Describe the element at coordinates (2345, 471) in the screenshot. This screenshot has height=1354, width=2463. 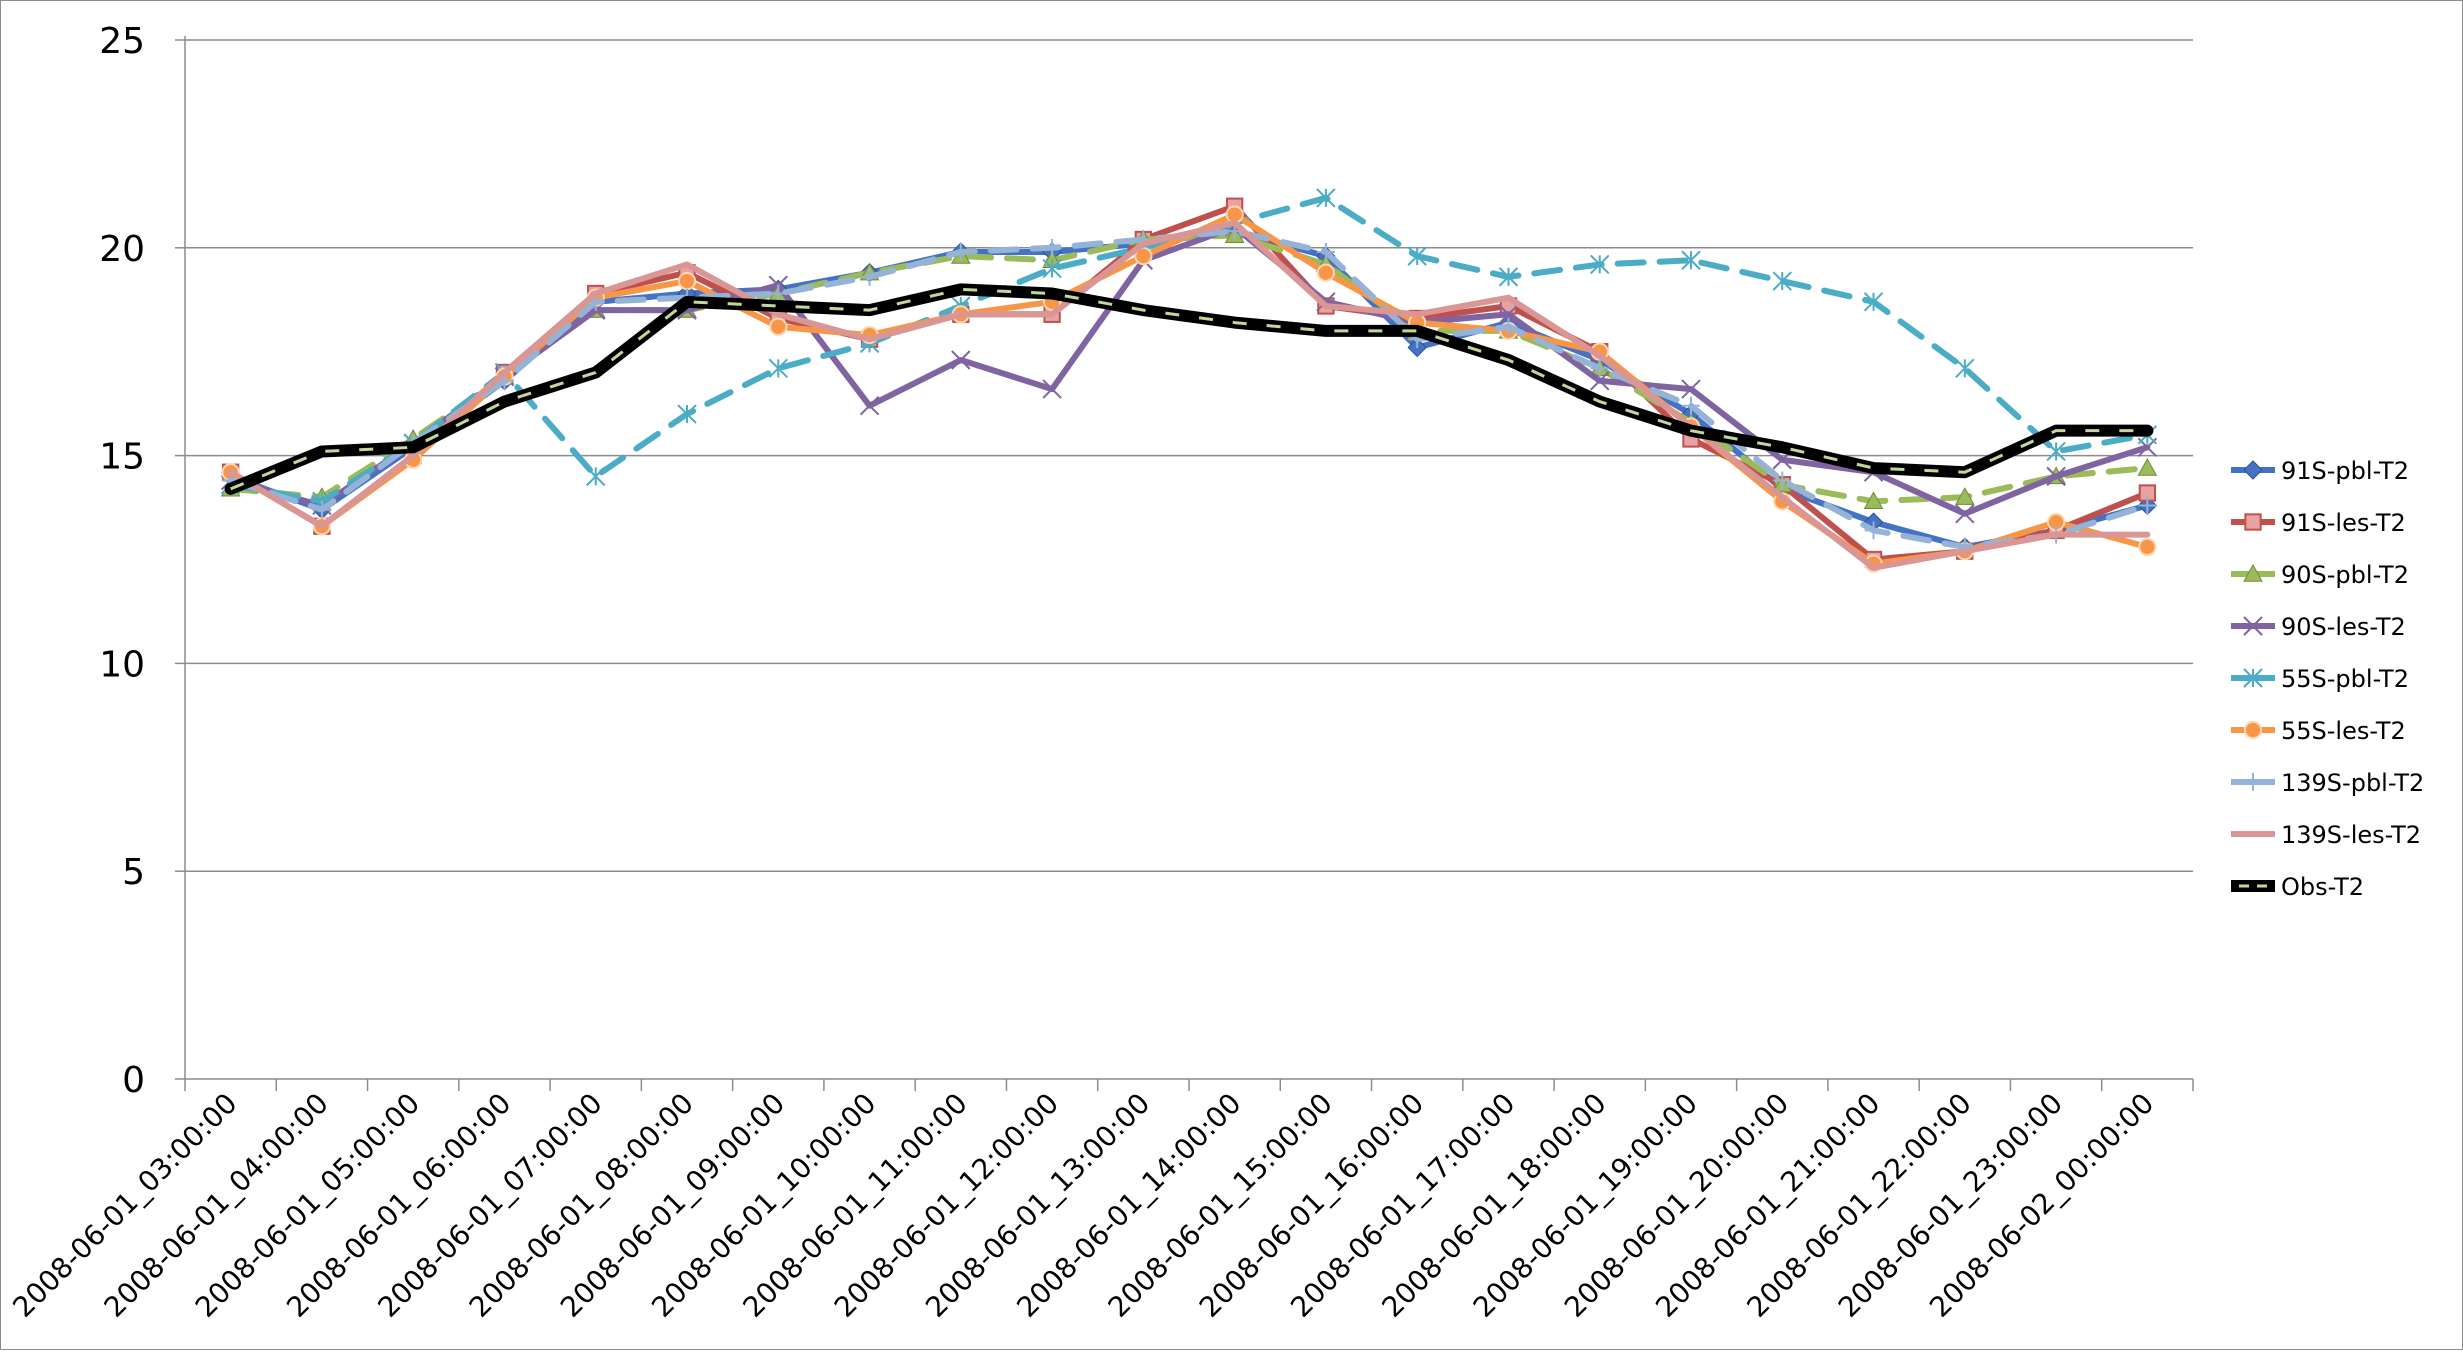
I see `legend-label: 91S-pbl-T2` at that location.